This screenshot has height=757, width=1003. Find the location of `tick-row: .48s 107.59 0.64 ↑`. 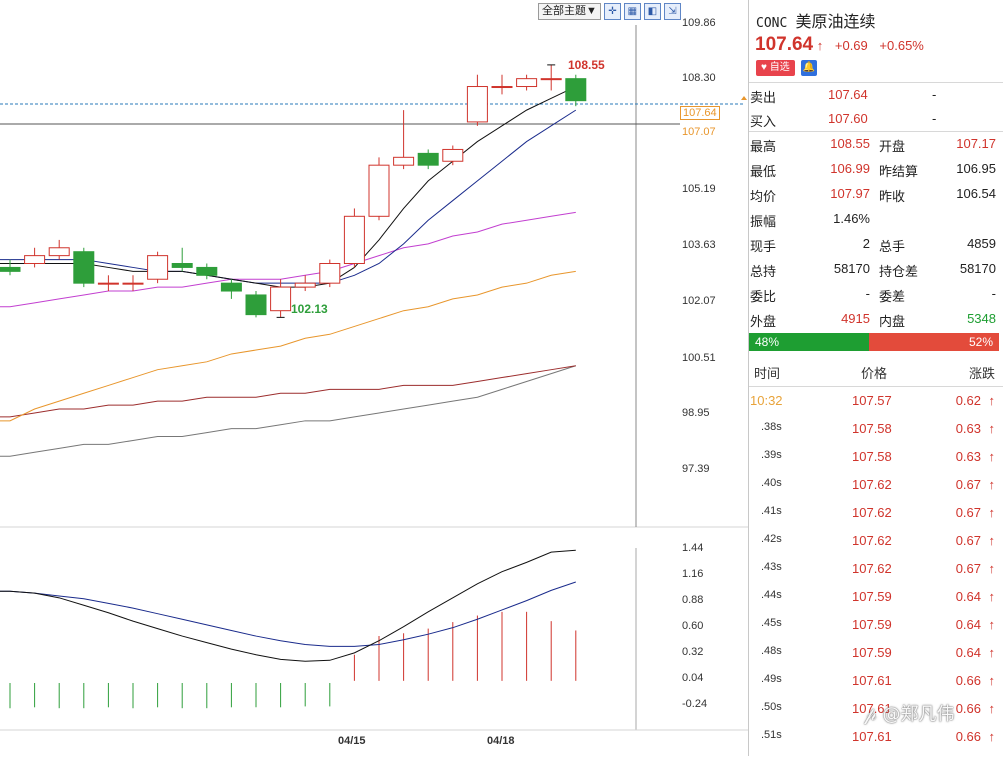

tick-row: .48s 107.59 0.64 ↑ is located at coordinates (878, 652).